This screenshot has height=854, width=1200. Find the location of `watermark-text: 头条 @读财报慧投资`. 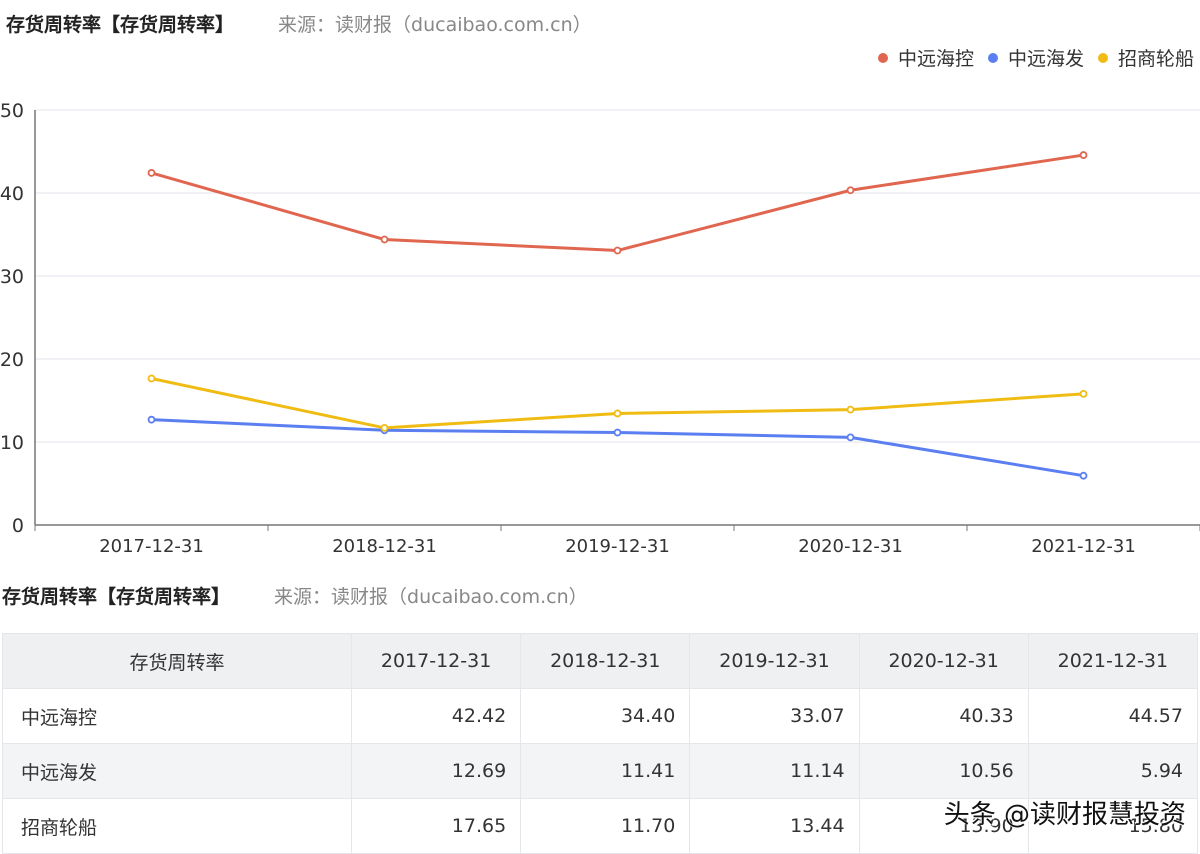

watermark-text: 头条 @读财报慧投资 is located at coordinates (1064, 815).